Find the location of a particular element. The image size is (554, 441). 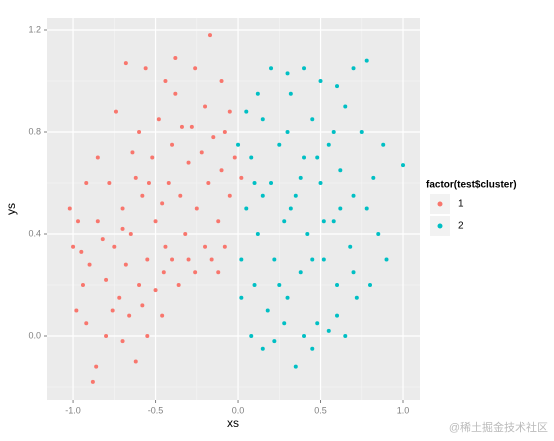

x-axis-label: xs is located at coordinates (233, 423).